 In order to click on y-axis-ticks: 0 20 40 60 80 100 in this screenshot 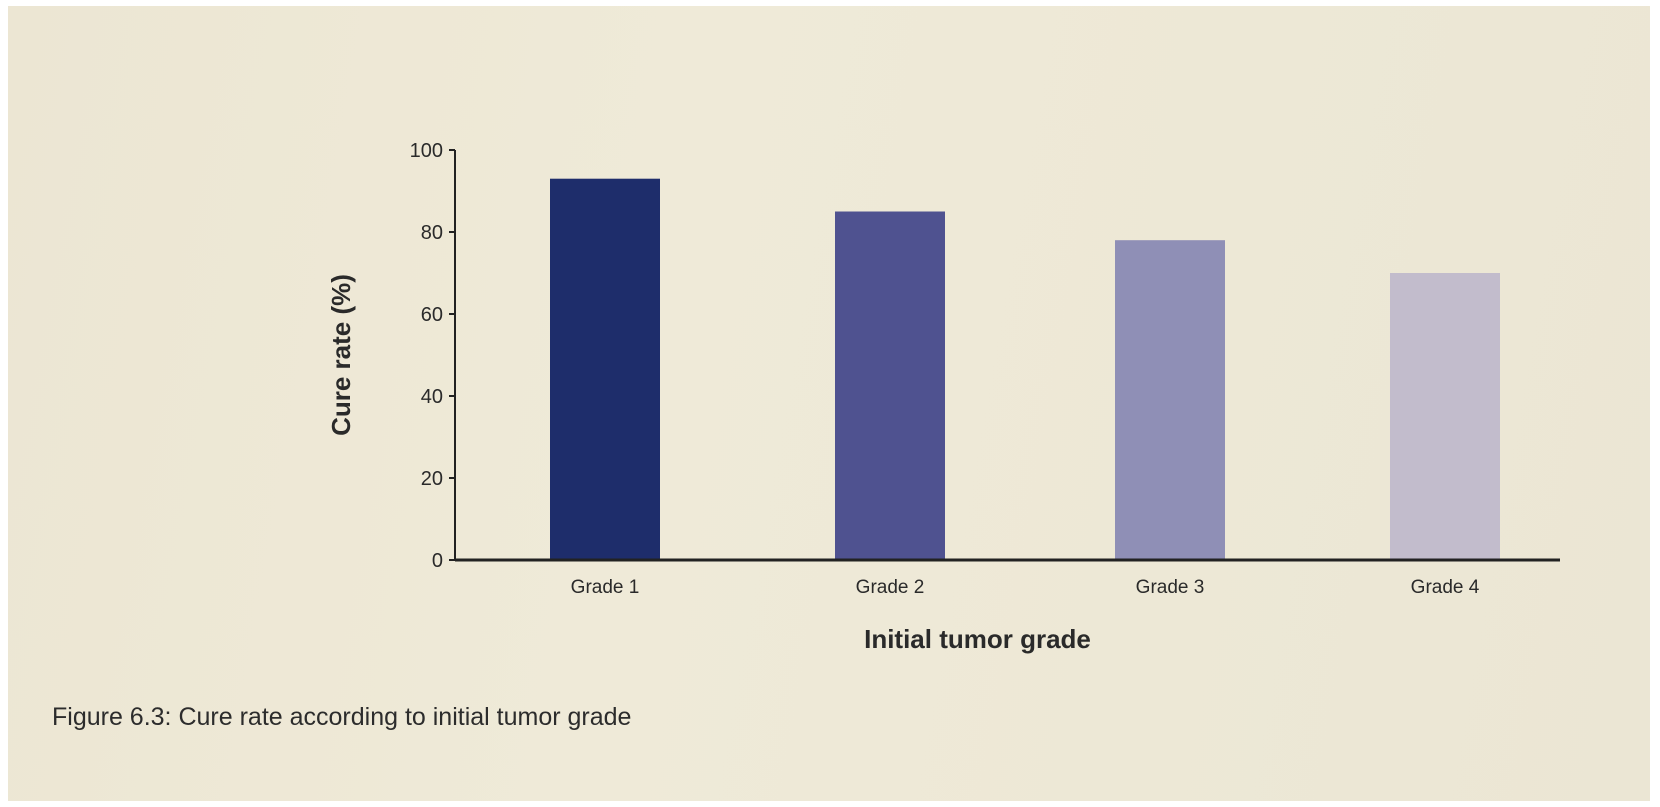, I will do `click(432, 356)`.